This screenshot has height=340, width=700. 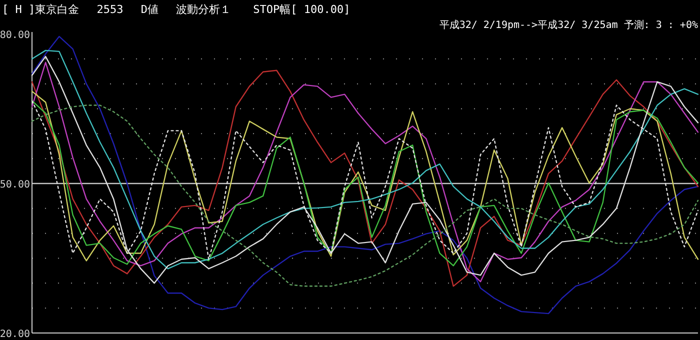 What do you see at coordinates (176, 9) in the screenshot?
I see `chart-title: [ H ]東京白金 2553 D値 波動分析１ STOP幅[ 100.00]` at bounding box center [176, 9].